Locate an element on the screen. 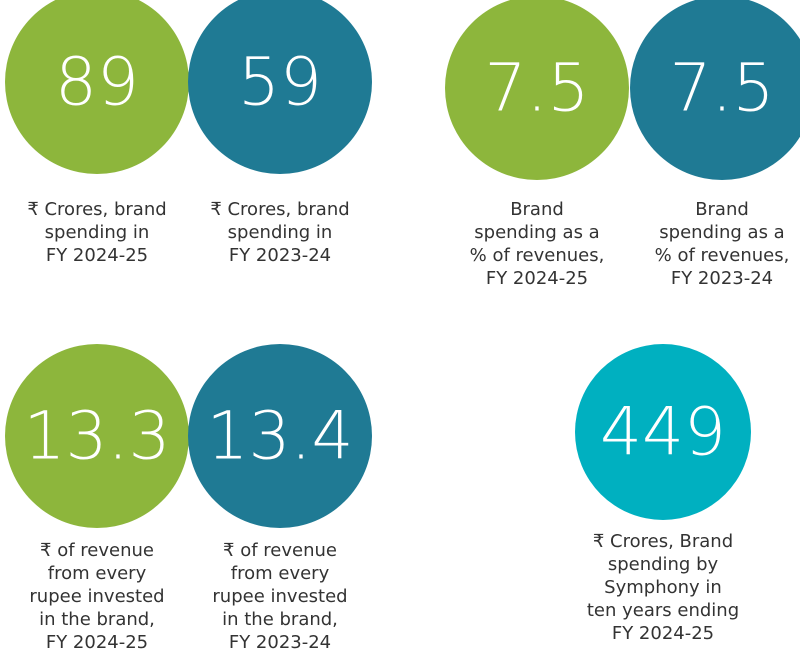  stat-label: ₹ Crores, Brand is located at coordinates (663, 541).